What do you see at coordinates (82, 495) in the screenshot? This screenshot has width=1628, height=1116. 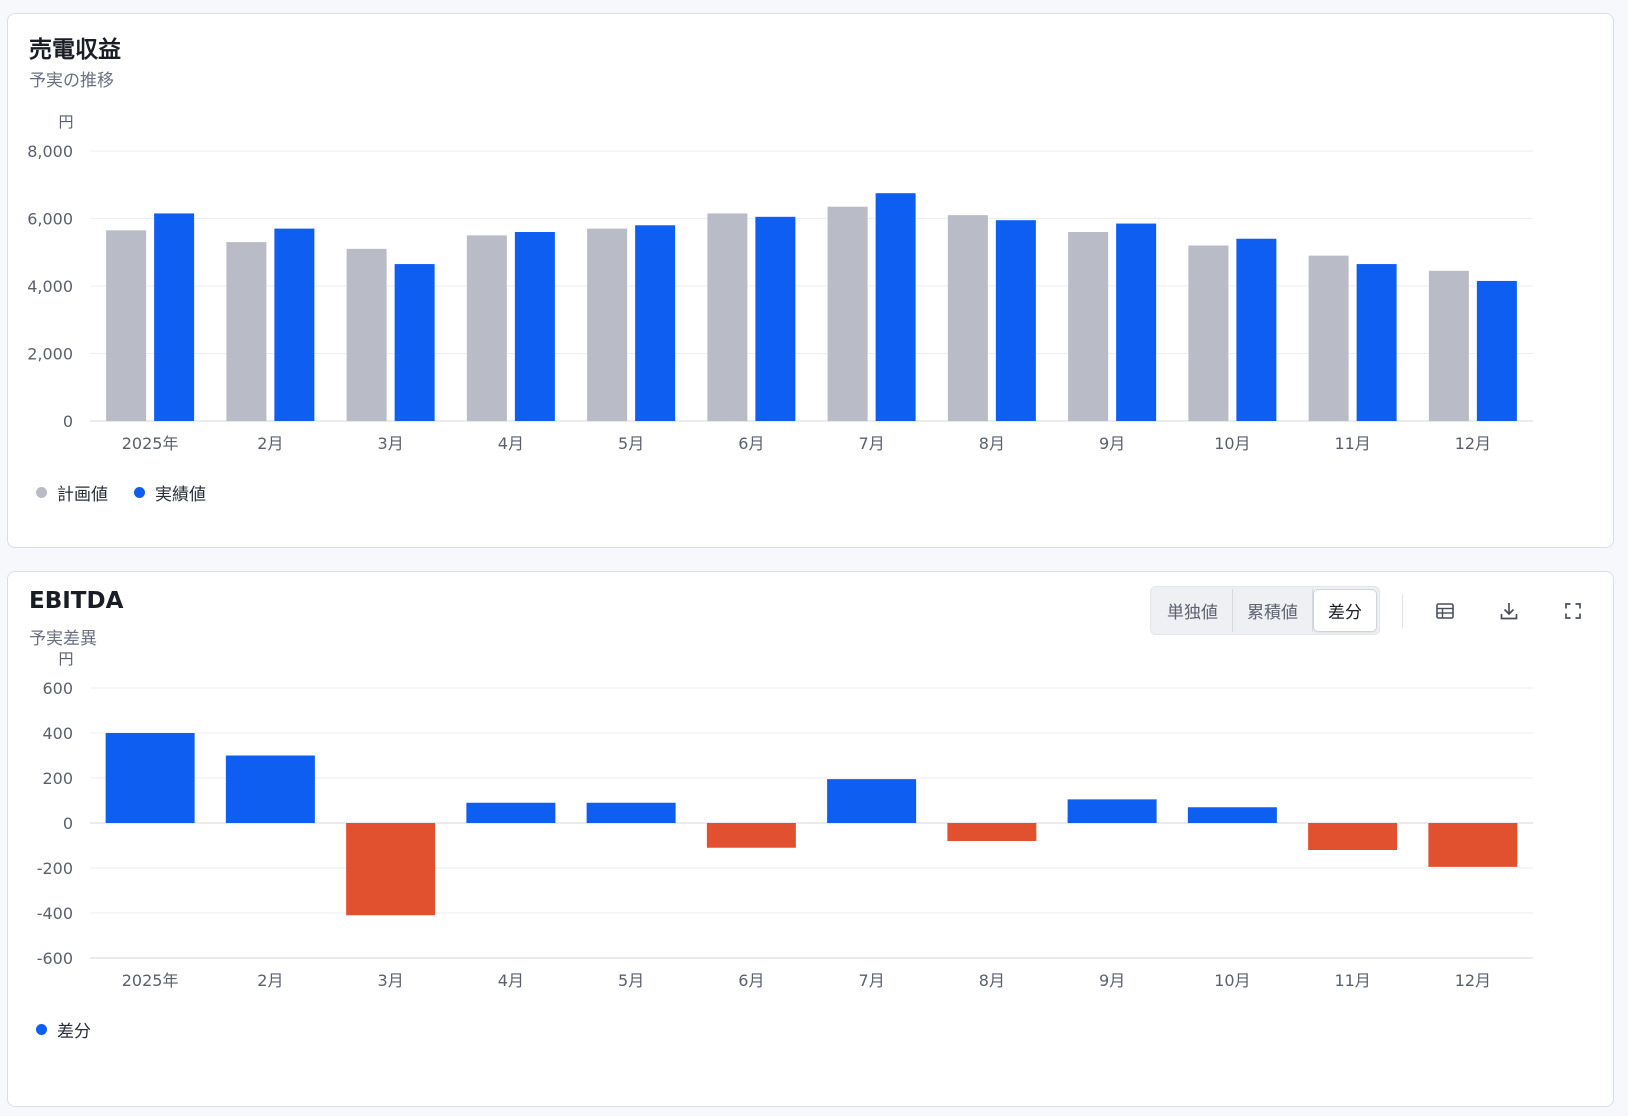 I see `legend-label-plan: 計画値` at bounding box center [82, 495].